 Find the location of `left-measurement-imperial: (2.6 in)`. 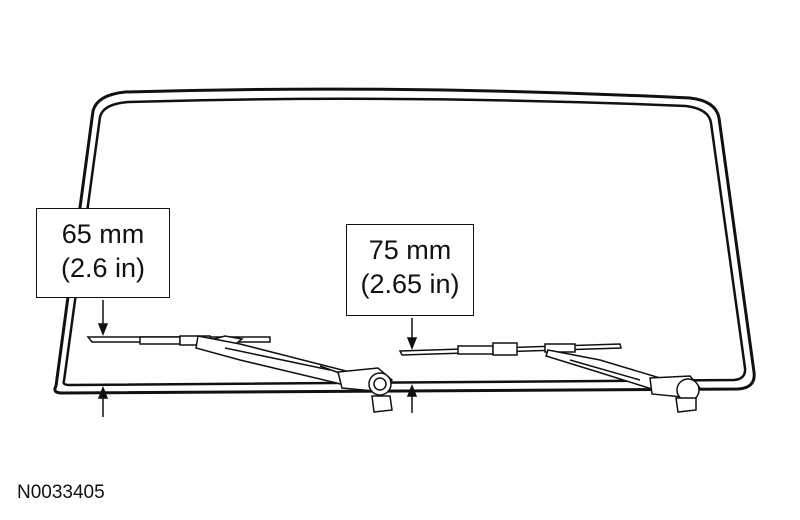

left-measurement-imperial: (2.6 in) is located at coordinates (103, 268).